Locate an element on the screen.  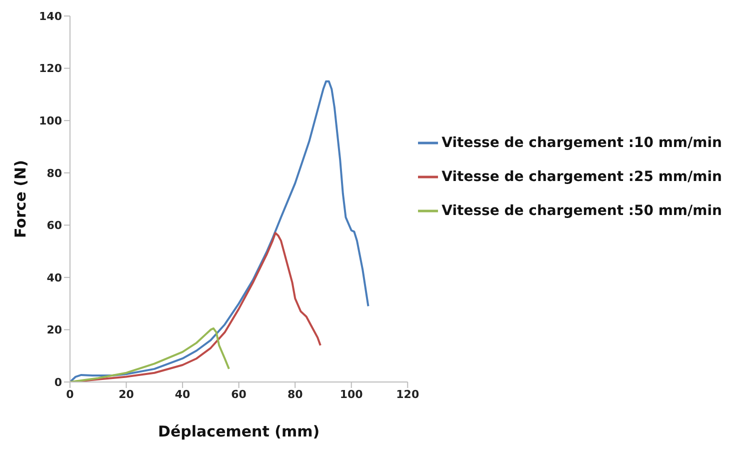
y-axis-title: Force (N) is located at coordinates (20, 199).